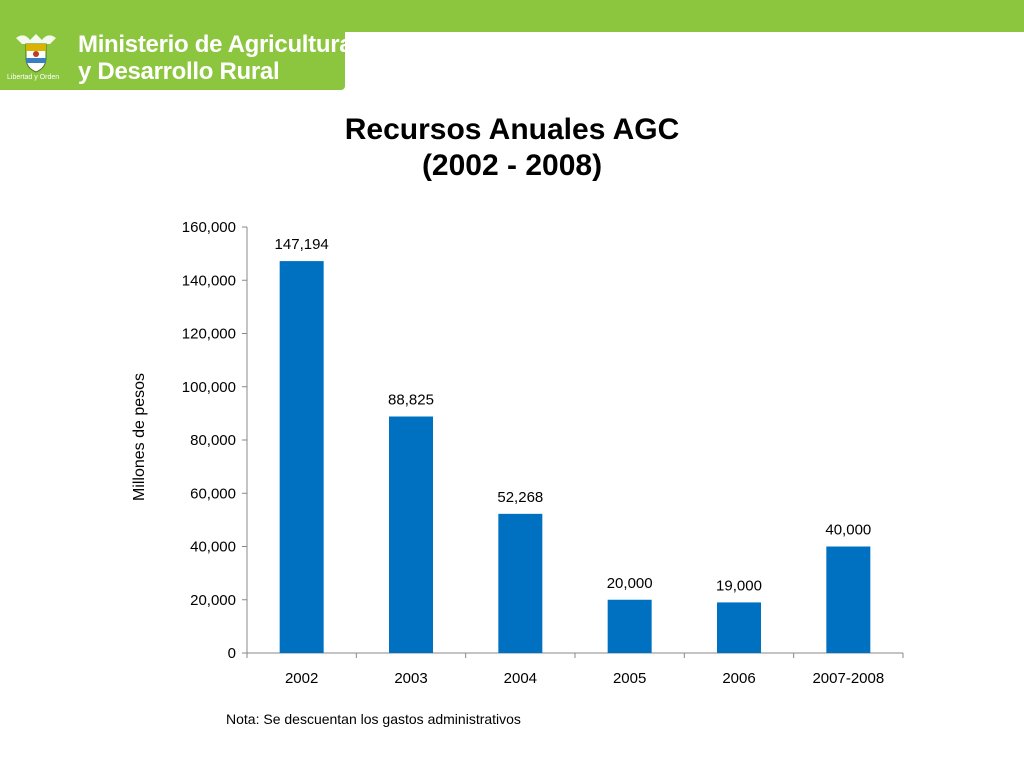 Image resolution: width=1024 pixels, height=768 pixels. I want to click on y-tick-label: 20,000, so click(213, 600).